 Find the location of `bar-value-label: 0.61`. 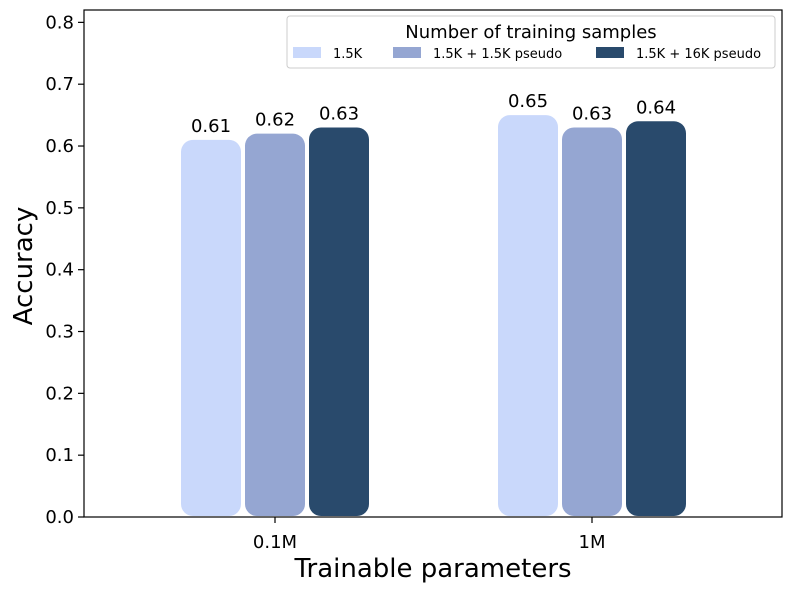

bar-value-label: 0.61 is located at coordinates (211, 126).